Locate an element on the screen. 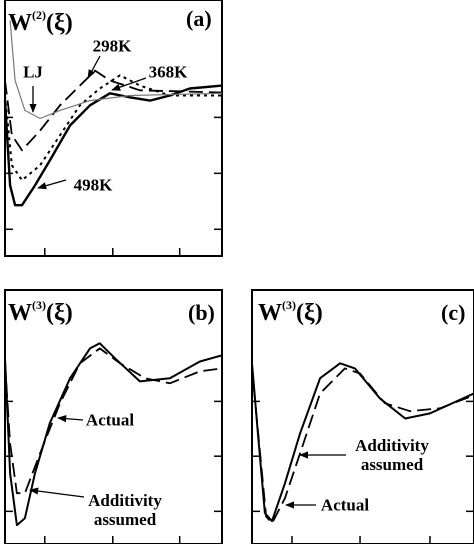 This screenshot has height=544, width=474. title-sup: (2) is located at coordinates (39, 15).